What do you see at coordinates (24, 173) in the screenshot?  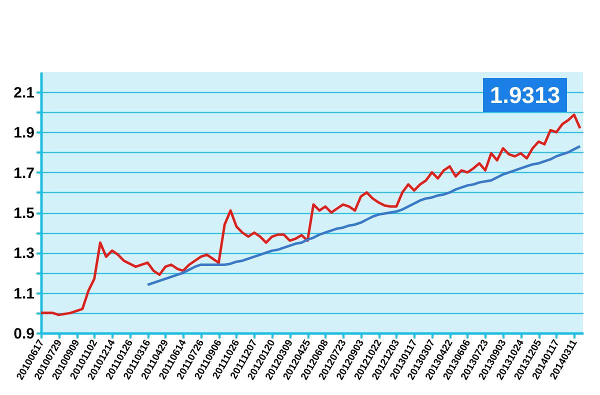 I see `y-tick-label: 1.7` at bounding box center [24, 173].